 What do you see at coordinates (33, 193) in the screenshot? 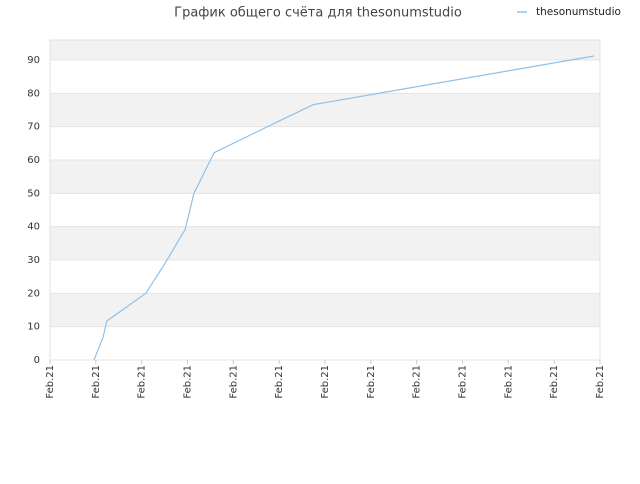
I see `y-tick-label: 50` at bounding box center [33, 193].